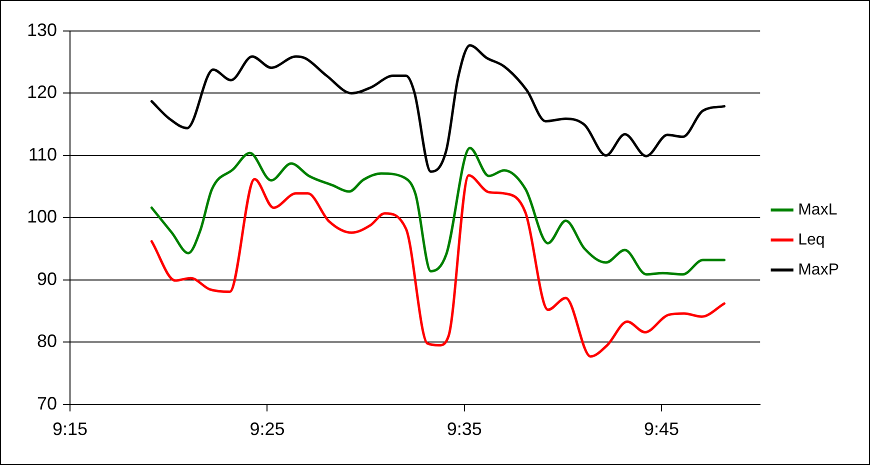 The width and height of the screenshot is (870, 465). Describe the element at coordinates (811, 239) in the screenshot. I see `legend-label: Leq` at that location.